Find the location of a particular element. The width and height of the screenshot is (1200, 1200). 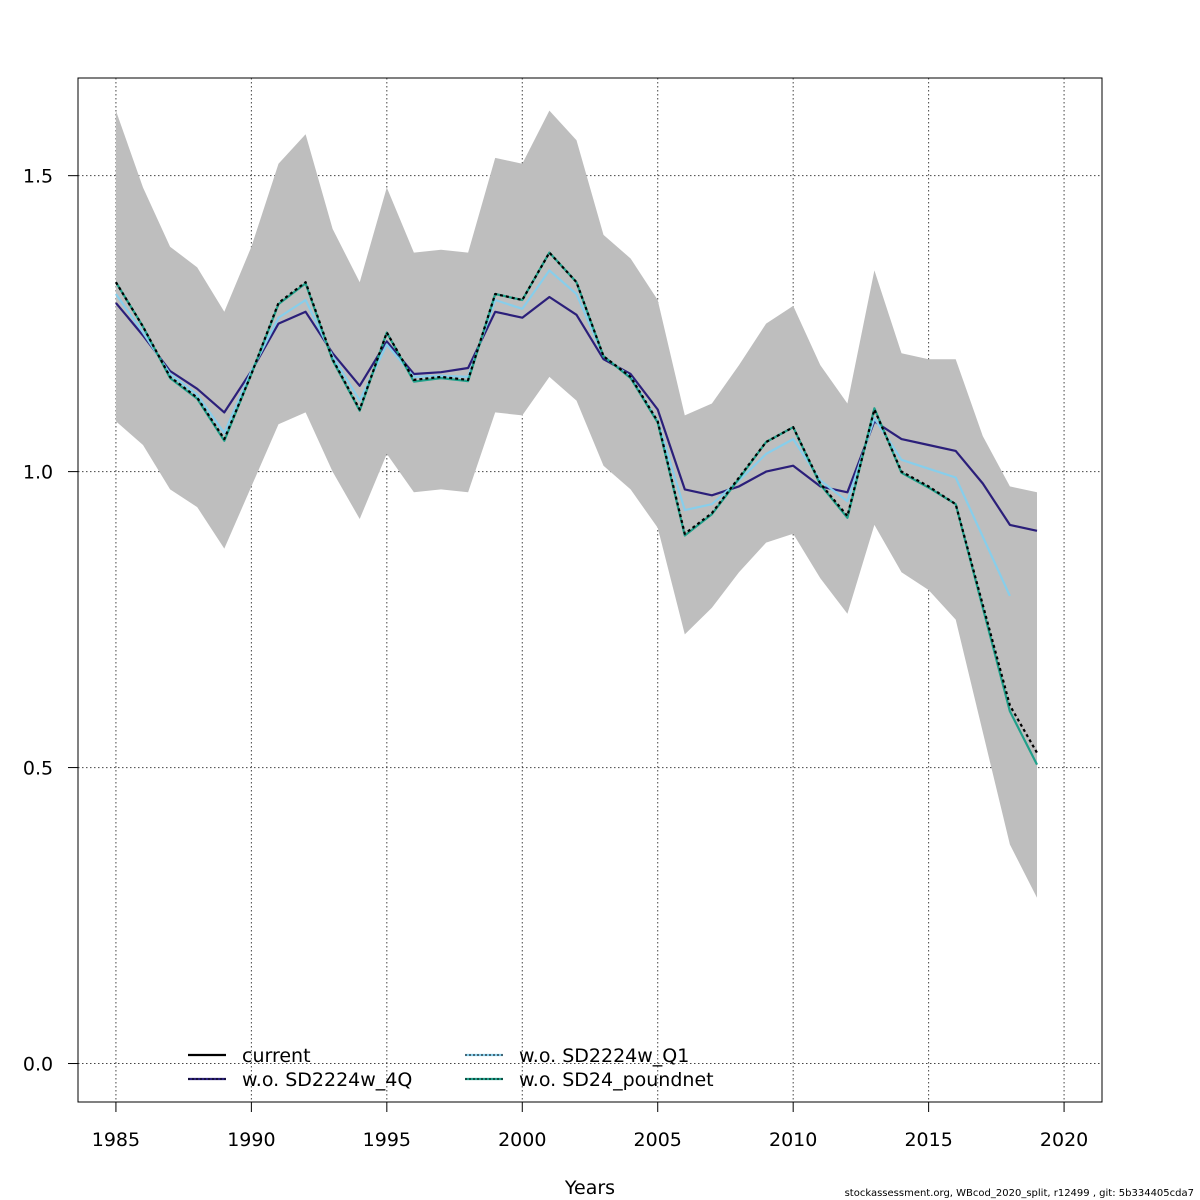

x-axis-title: Years is located at coordinates (589, 1188).